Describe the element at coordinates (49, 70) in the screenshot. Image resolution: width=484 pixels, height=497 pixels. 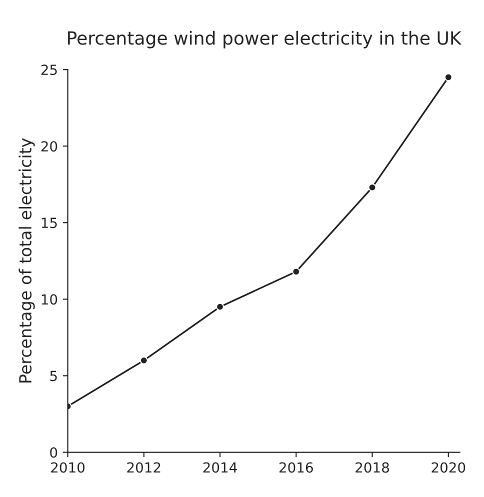
I see `y-tick-label: 25` at that location.